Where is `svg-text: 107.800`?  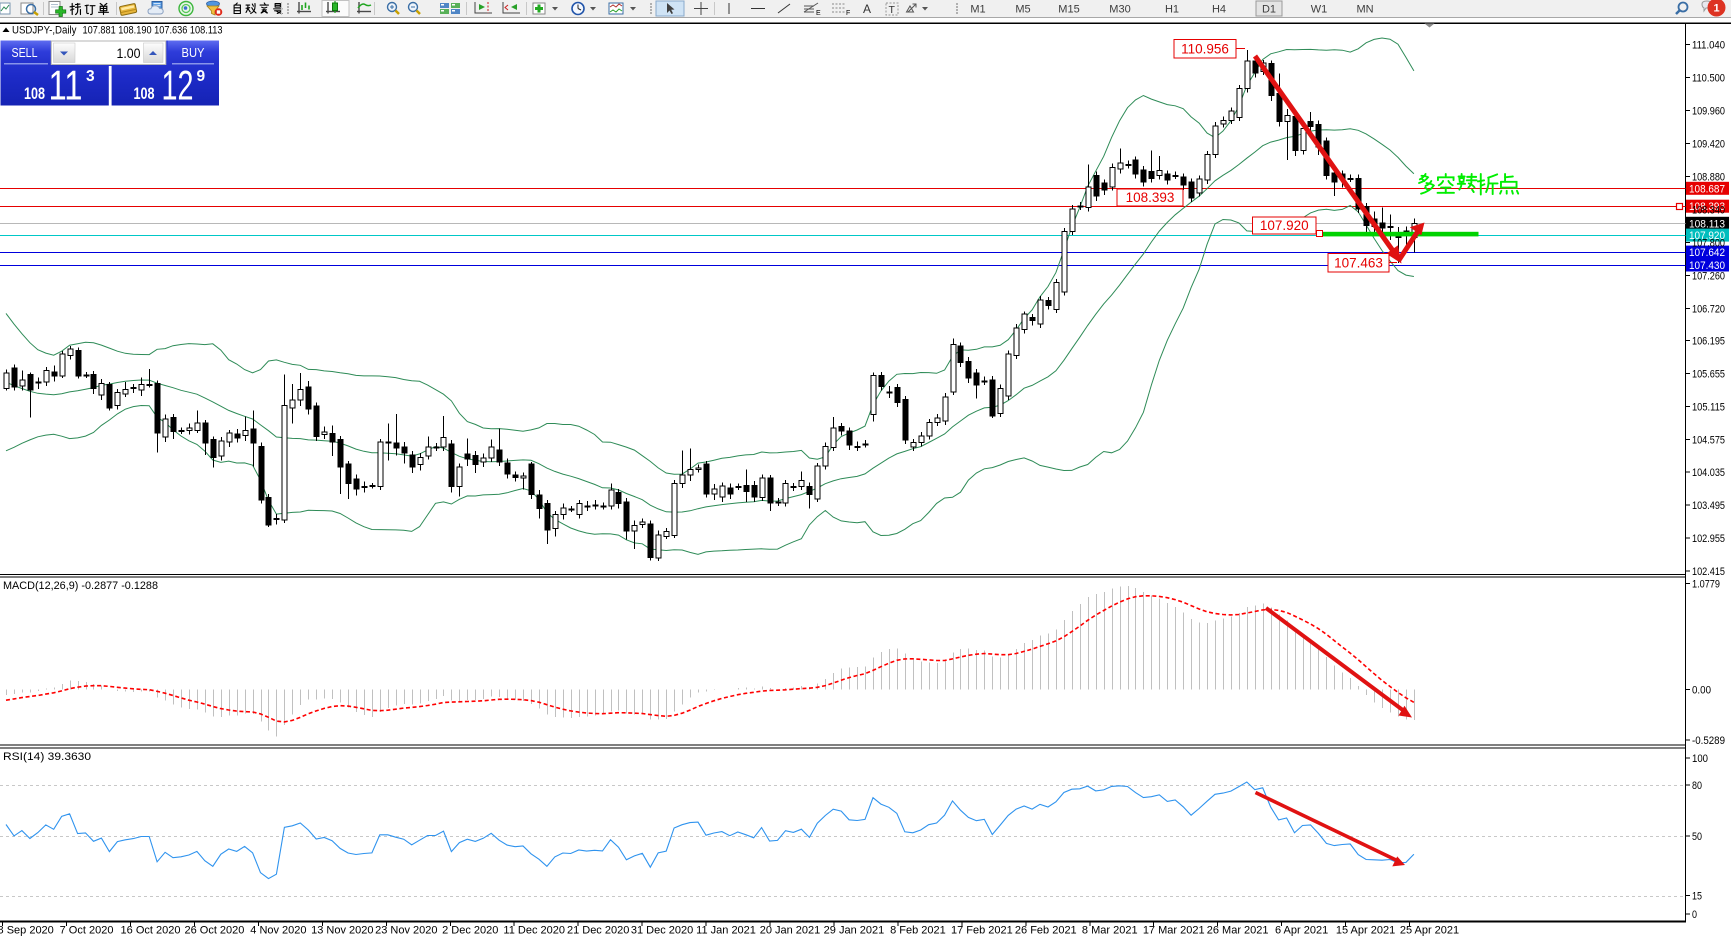 svg-text: 107.800 is located at coordinates (1708, 243).